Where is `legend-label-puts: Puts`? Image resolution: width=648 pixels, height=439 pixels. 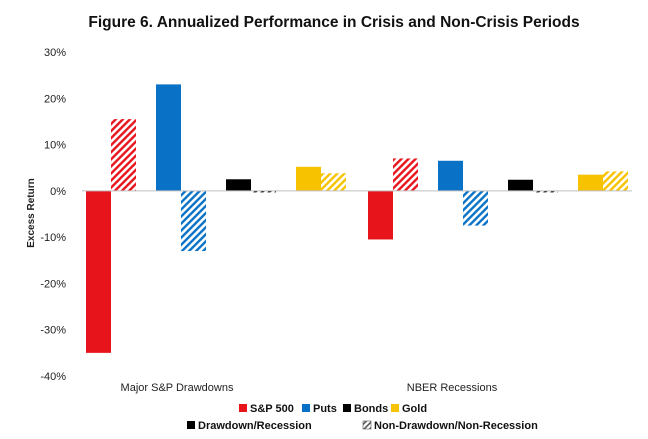 legend-label-puts: Puts is located at coordinates (325, 409).